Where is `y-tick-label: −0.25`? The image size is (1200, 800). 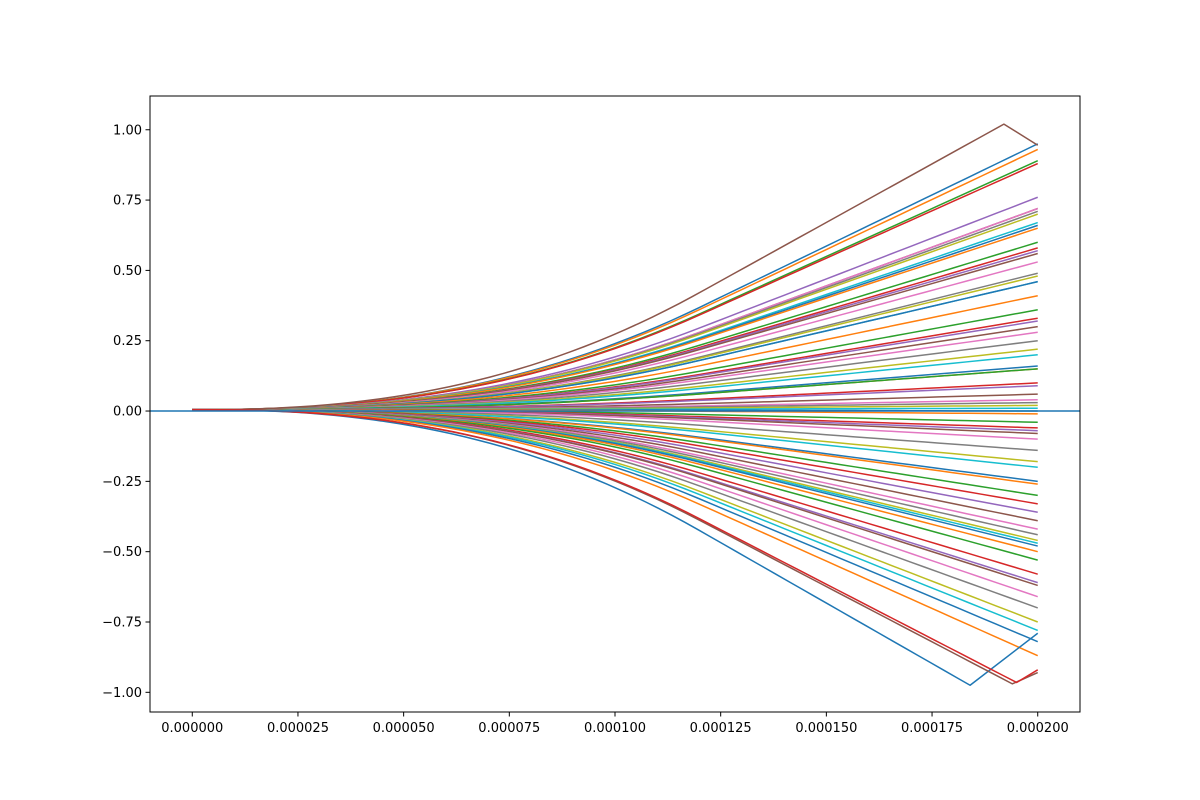 y-tick-label: −0.25 is located at coordinates (122, 482).